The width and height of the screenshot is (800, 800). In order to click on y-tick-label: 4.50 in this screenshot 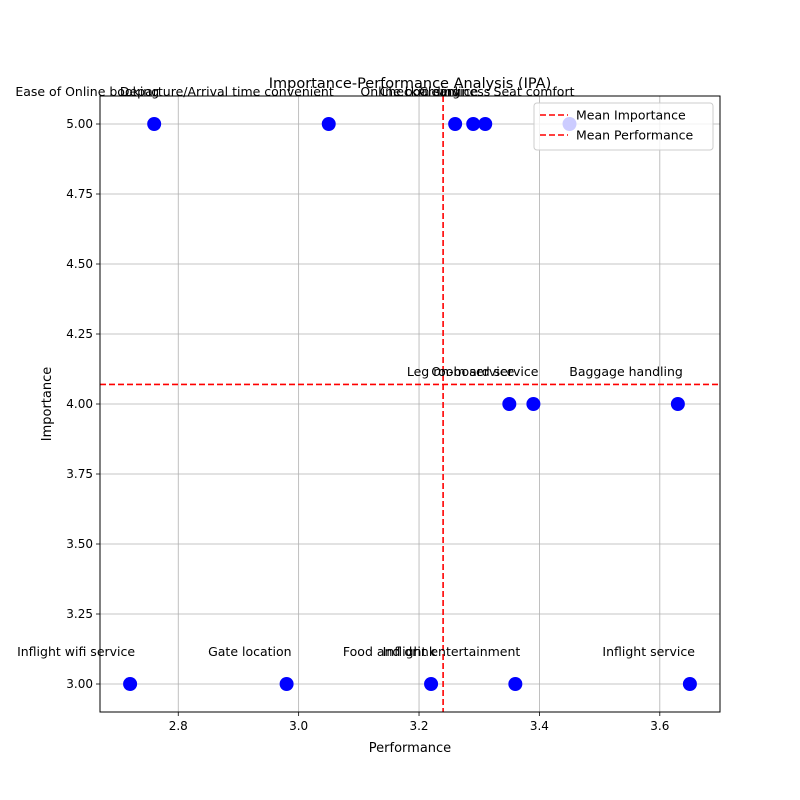, I will do `click(79, 264)`.